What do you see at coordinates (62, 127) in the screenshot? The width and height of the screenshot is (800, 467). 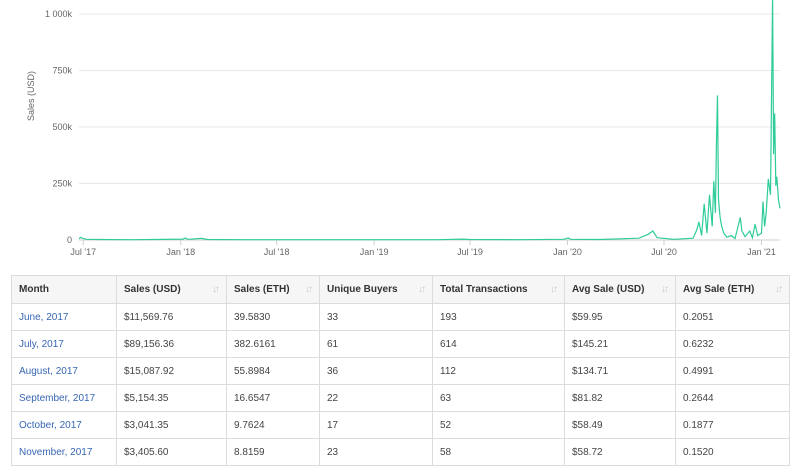 I see `y-tick-label: 500k` at bounding box center [62, 127].